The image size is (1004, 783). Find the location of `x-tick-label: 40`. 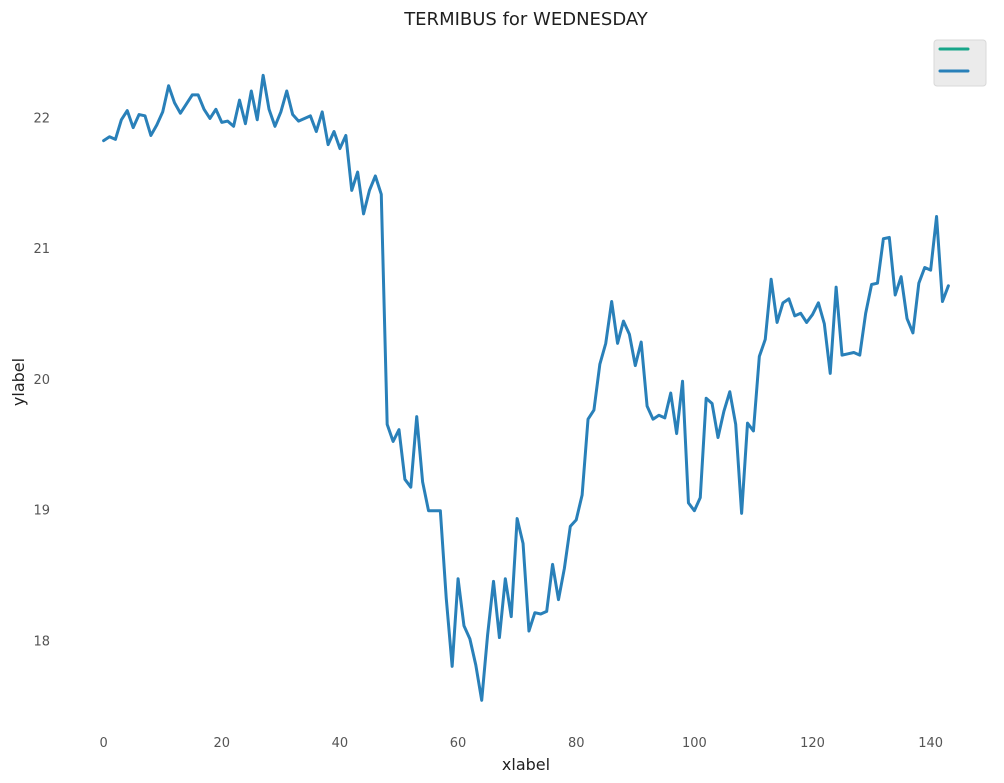

x-tick-label: 40 is located at coordinates (340, 743).